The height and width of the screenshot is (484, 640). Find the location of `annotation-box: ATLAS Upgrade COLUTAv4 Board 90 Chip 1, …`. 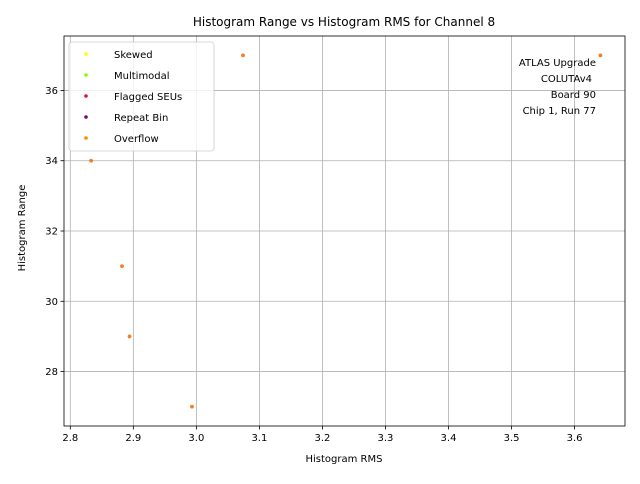

annotation-box: ATLAS Upgrade COLUTAv4 Board 90 Chip 1, … is located at coordinates (557, 87).